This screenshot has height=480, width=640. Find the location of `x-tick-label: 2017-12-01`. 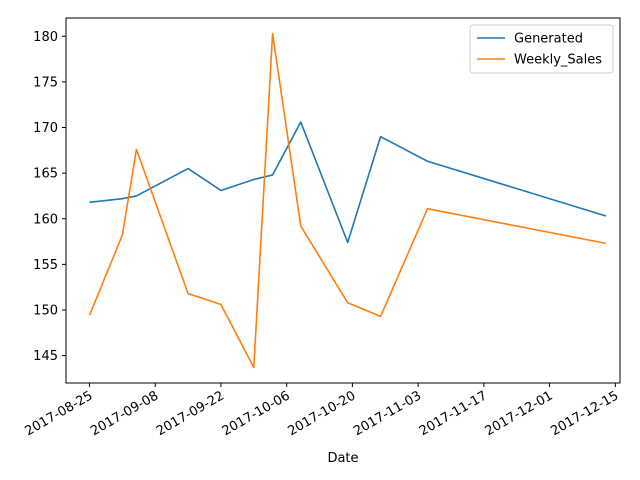

x-tick-label: 2017-12-01 is located at coordinates (519, 413).